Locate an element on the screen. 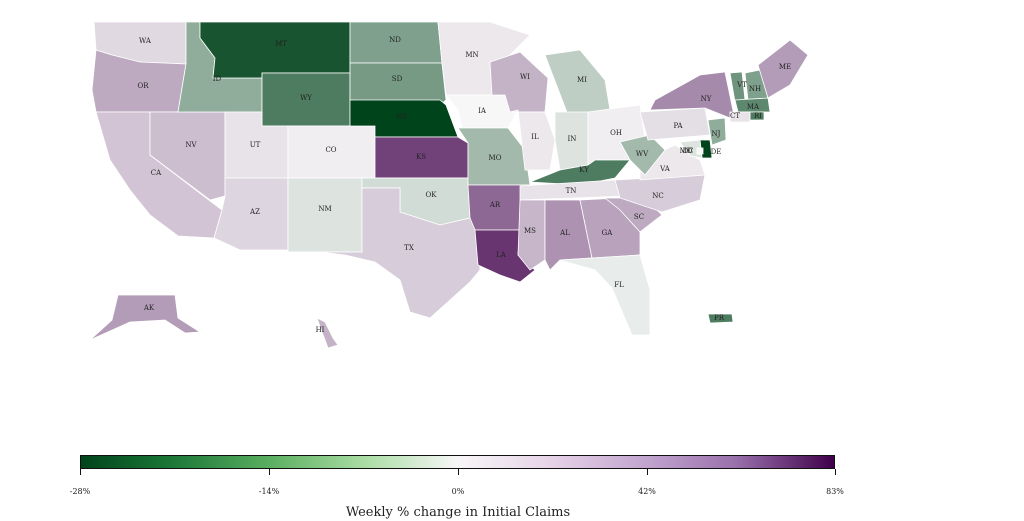  state-label-wy: WY is located at coordinates (306, 98).